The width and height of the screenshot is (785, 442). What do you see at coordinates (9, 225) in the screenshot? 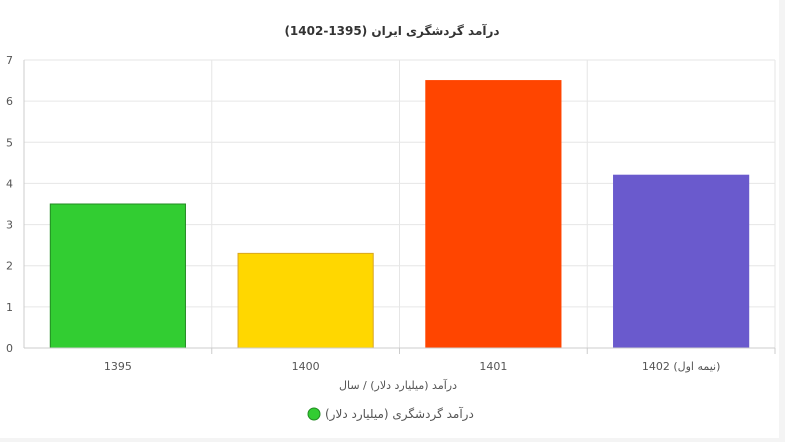
I see `y-tick-label-3: 3` at bounding box center [9, 225].